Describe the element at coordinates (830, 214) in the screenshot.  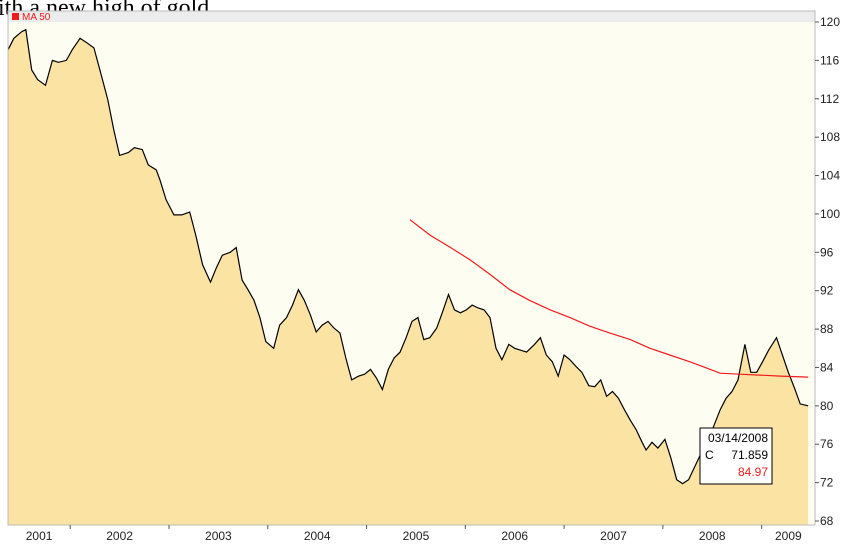
I see `y-tick-label: 100` at that location.